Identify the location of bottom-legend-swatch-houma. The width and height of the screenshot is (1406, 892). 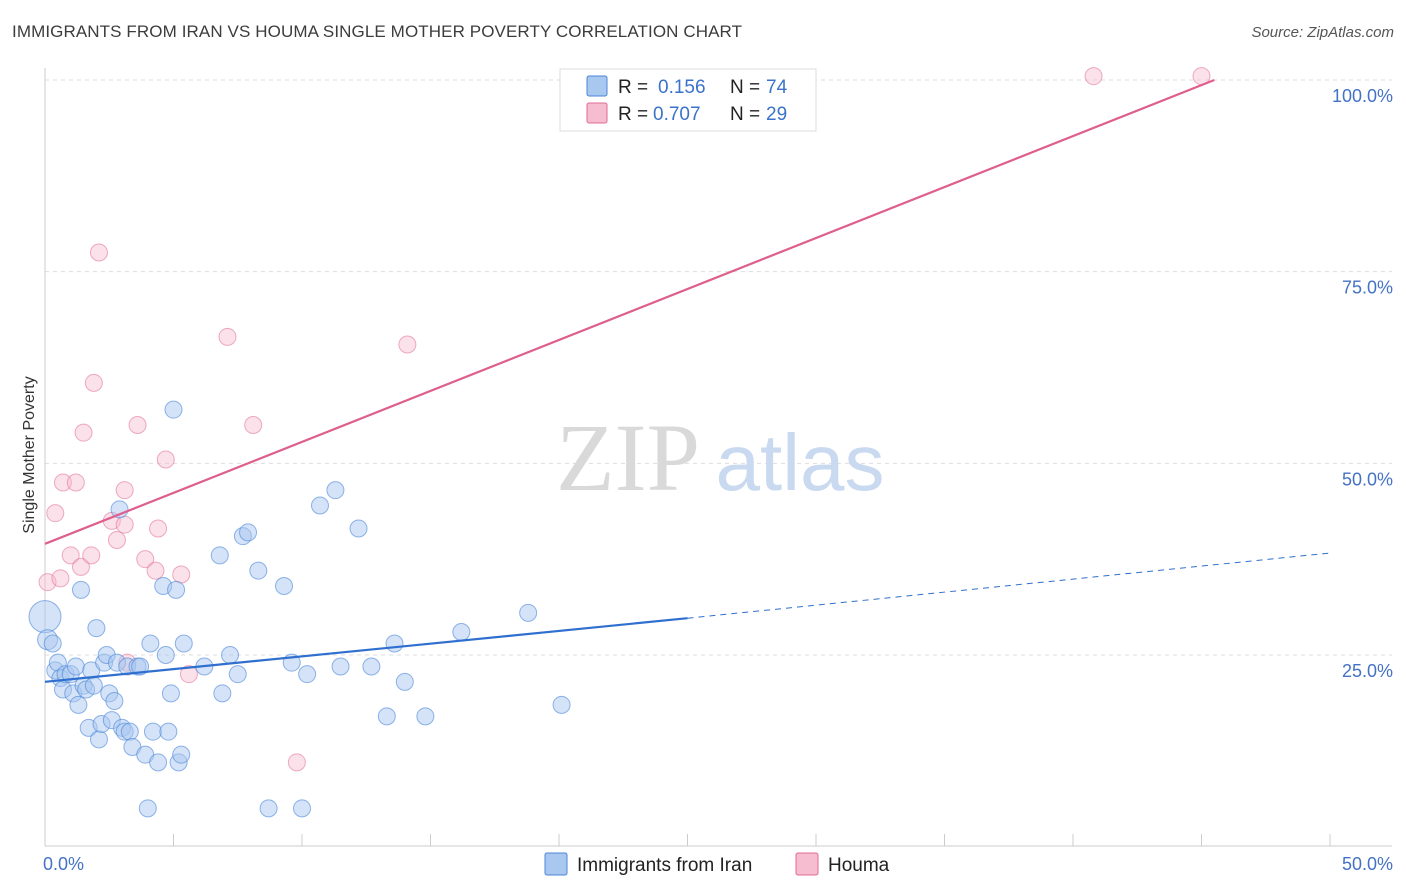
(807, 864).